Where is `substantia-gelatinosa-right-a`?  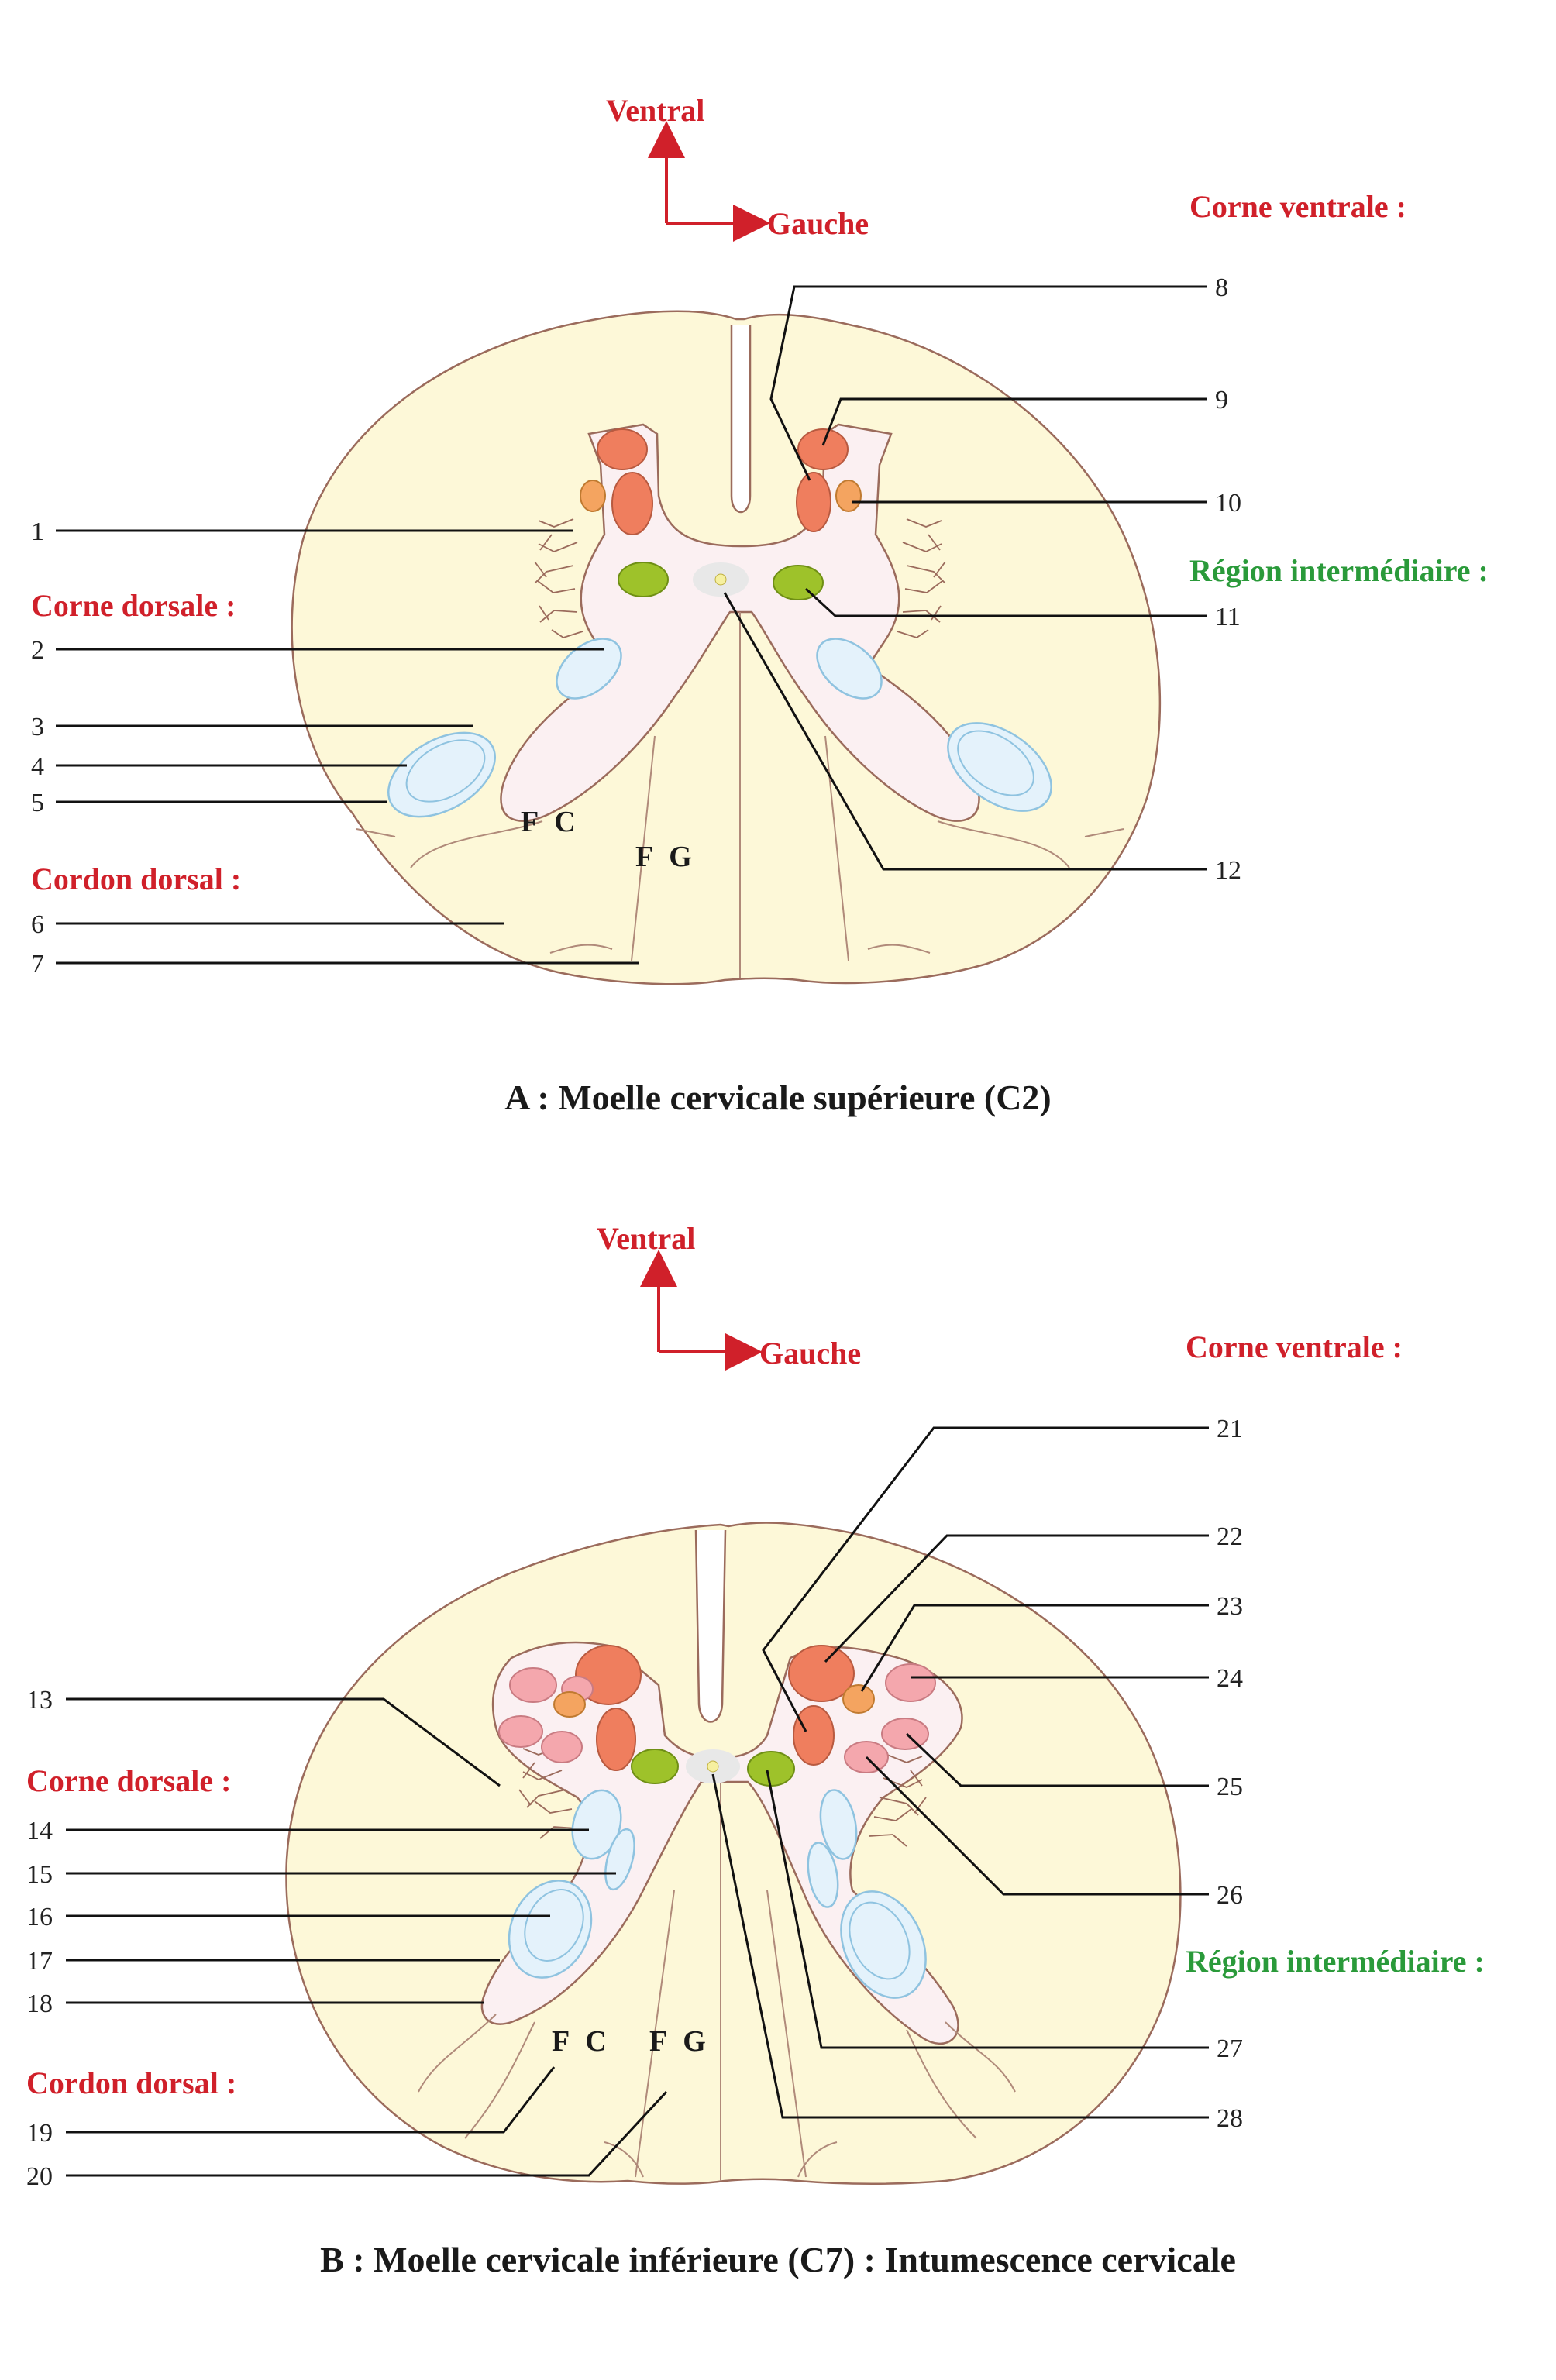 substantia-gelatinosa-right-a is located at coordinates (850, 669).